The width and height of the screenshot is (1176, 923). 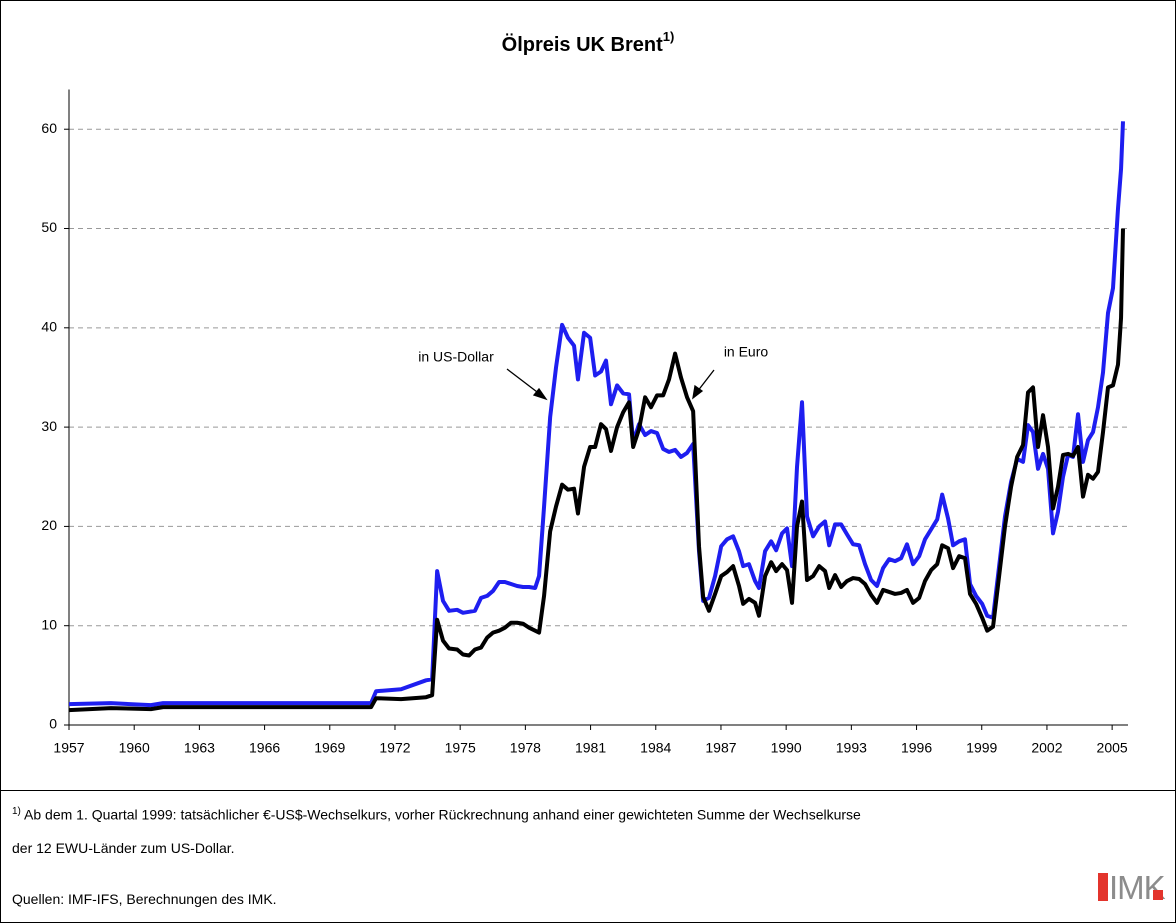 I want to click on x-tick-label: 1978, so click(x=525, y=748).